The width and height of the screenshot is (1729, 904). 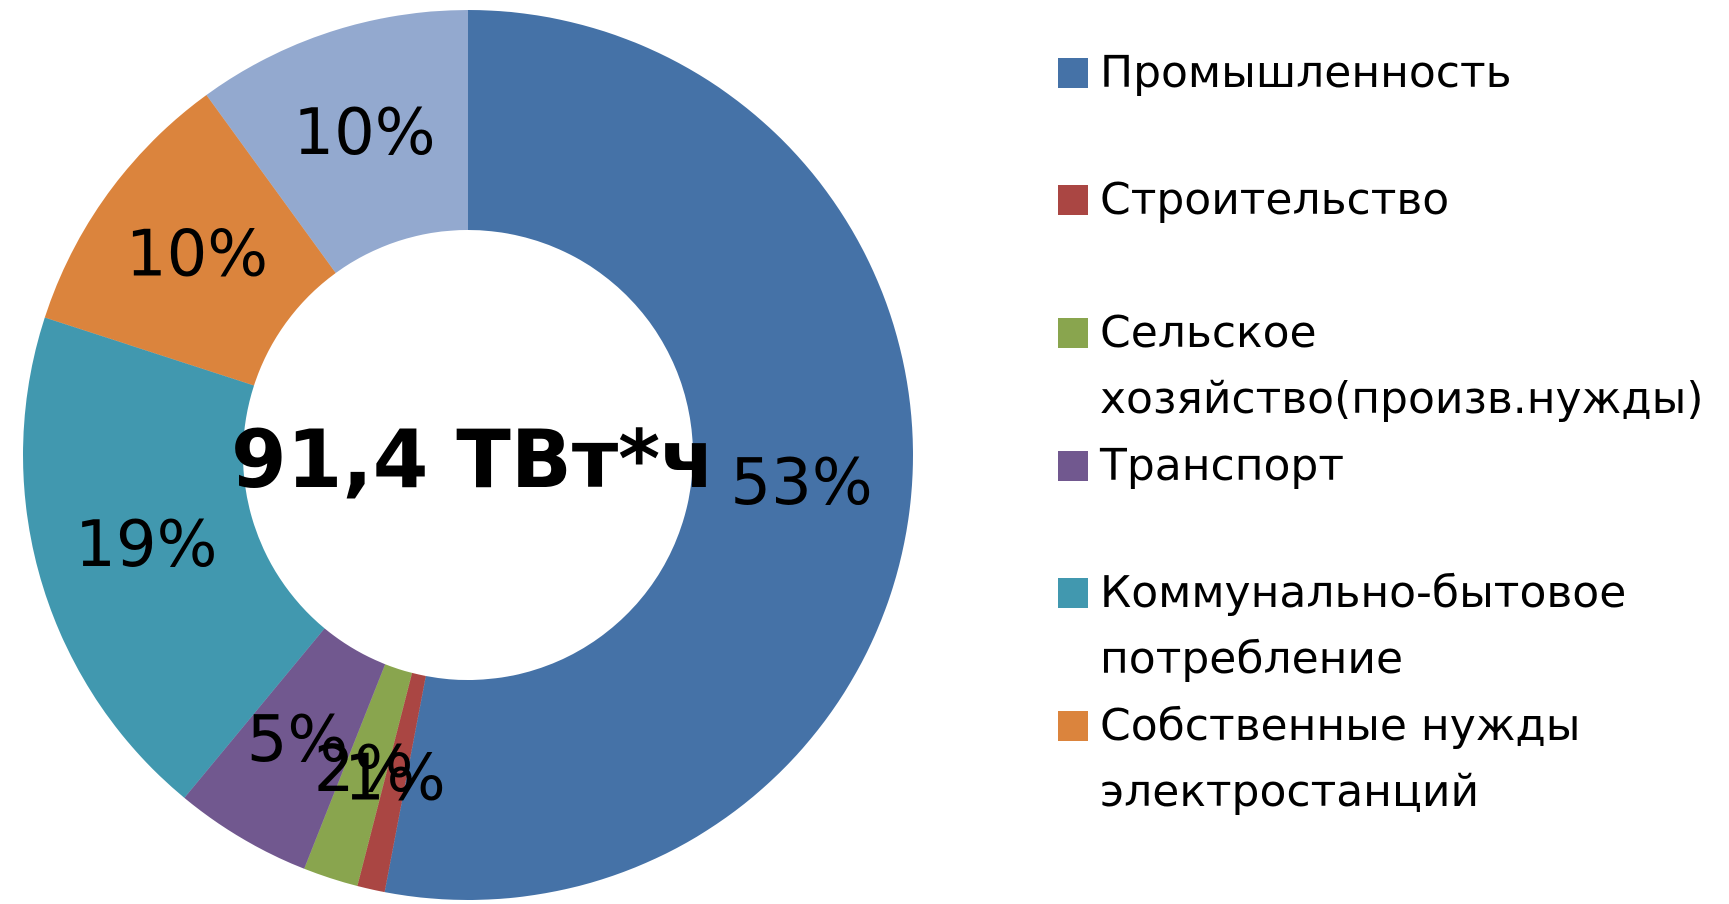 I want to click on center-label: 91,4 ТВт*ч, so click(x=473, y=459).